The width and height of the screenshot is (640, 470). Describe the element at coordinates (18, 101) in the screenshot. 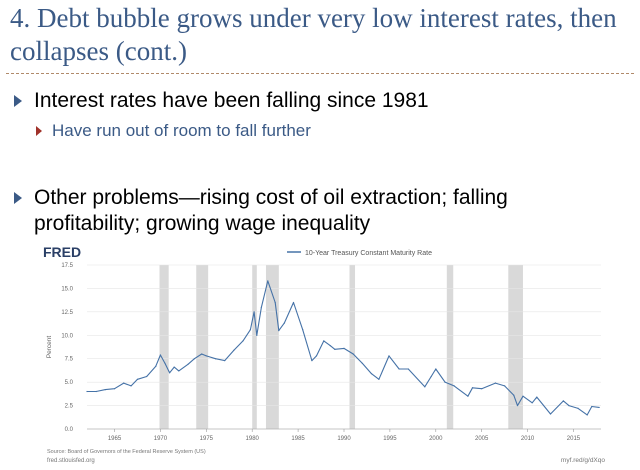

I see `bullet-arrow-icon` at that location.